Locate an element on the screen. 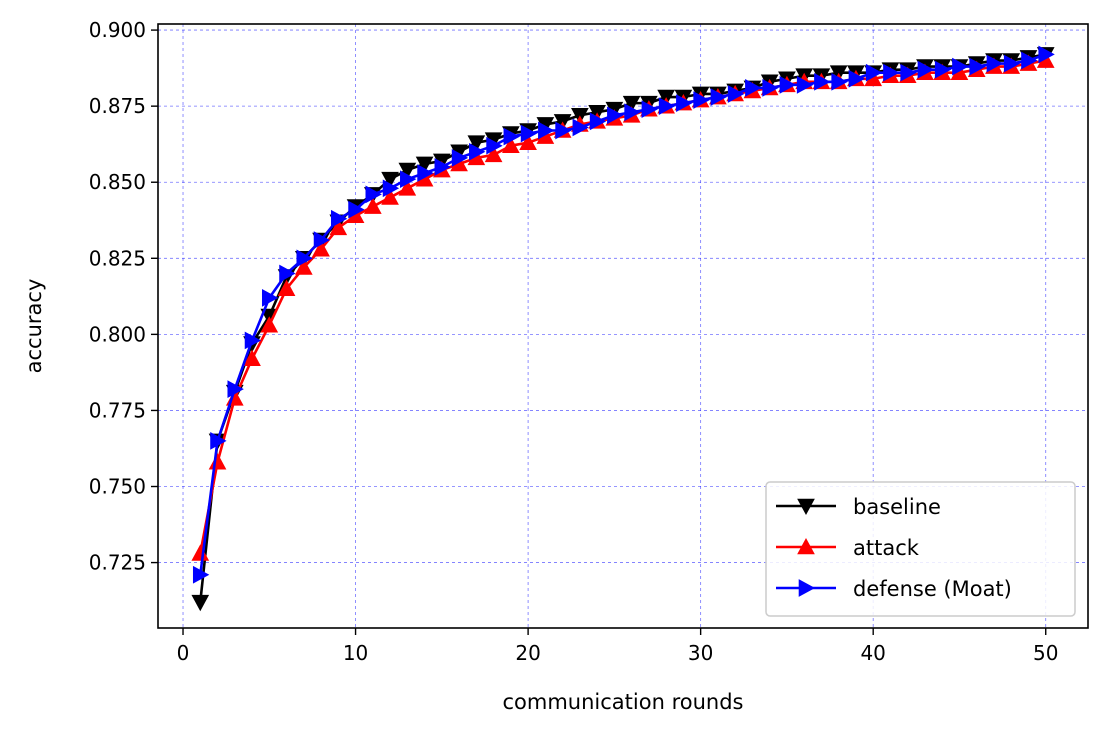  y-tick-label: 0.850 is located at coordinates (117, 182).